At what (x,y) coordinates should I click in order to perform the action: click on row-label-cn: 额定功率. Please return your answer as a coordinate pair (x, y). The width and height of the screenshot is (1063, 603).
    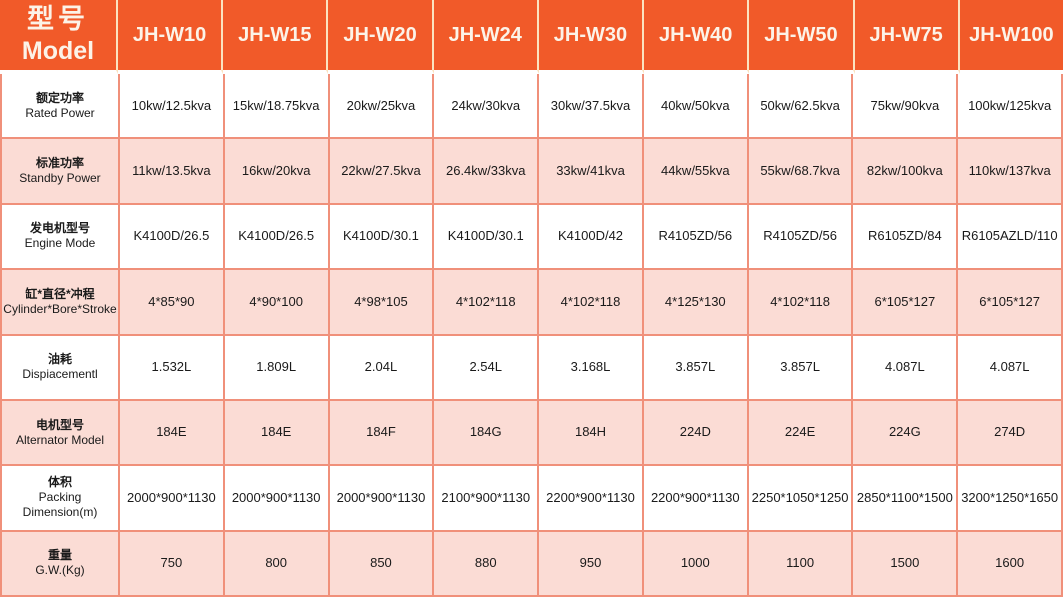
    Looking at the image, I should click on (59, 97).